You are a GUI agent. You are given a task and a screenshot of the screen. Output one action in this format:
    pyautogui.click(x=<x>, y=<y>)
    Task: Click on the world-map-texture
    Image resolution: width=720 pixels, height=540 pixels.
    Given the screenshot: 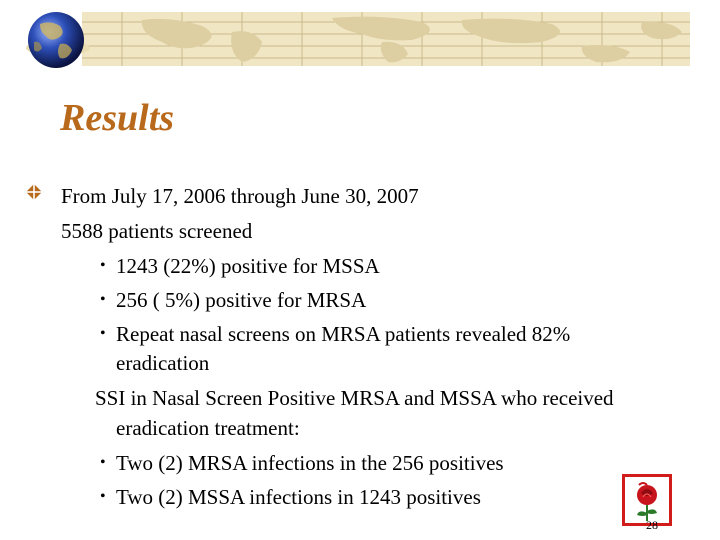 What is the action you would take?
    pyautogui.click(x=386, y=39)
    